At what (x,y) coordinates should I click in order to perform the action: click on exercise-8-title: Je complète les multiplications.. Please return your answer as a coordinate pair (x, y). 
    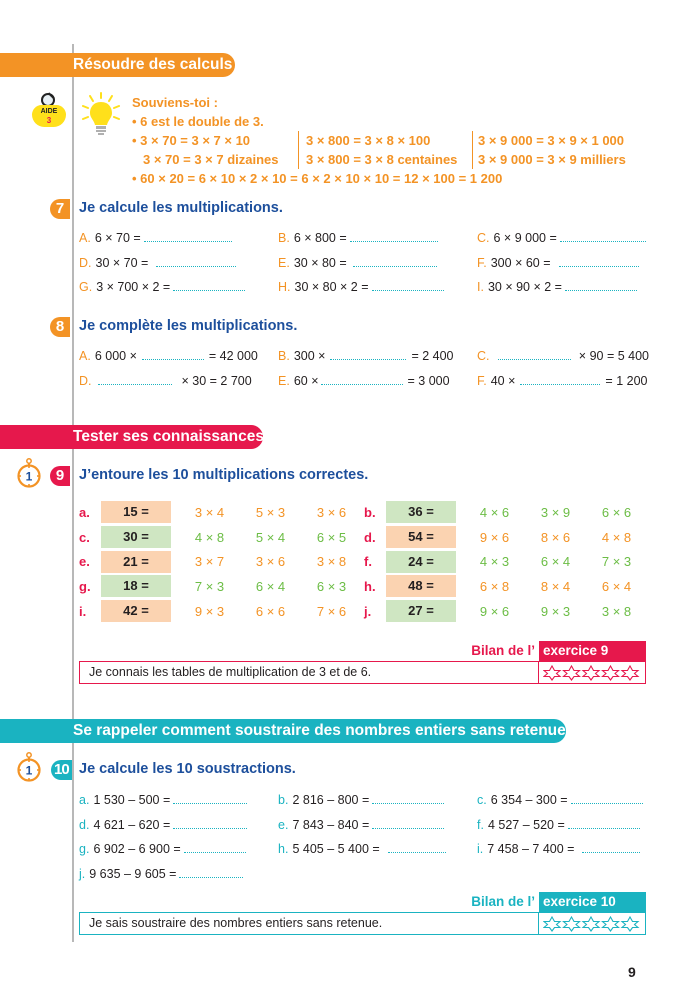
    Looking at the image, I should click on (188, 326).